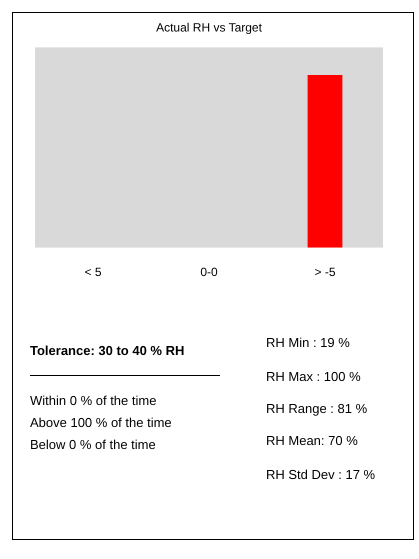 This screenshot has width=419, height=559. Describe the element at coordinates (325, 272) in the screenshot. I see `x-tick-label: > -5` at that location.